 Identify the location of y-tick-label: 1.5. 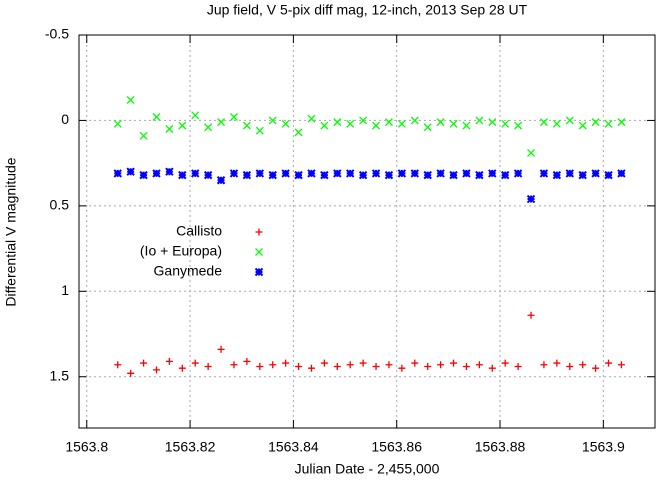
(60, 375).